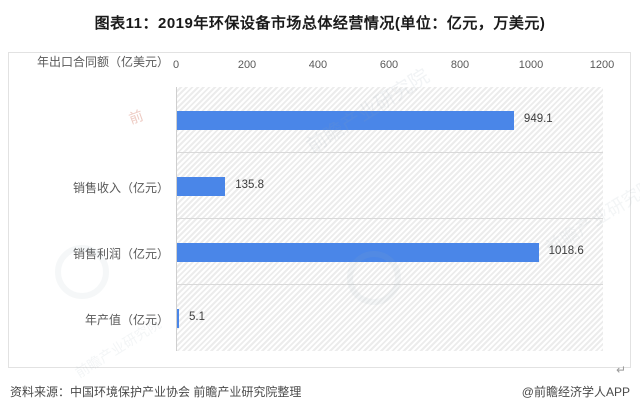  I want to click on bar-sales-profit, so click(201, 186).